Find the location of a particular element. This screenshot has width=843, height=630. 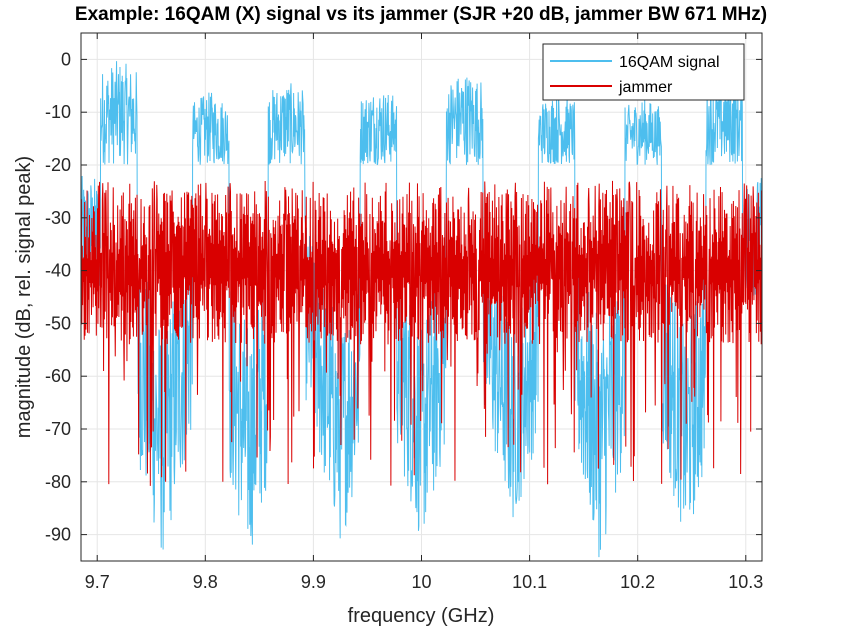

y-tick-label: -80 is located at coordinates (58, 482).